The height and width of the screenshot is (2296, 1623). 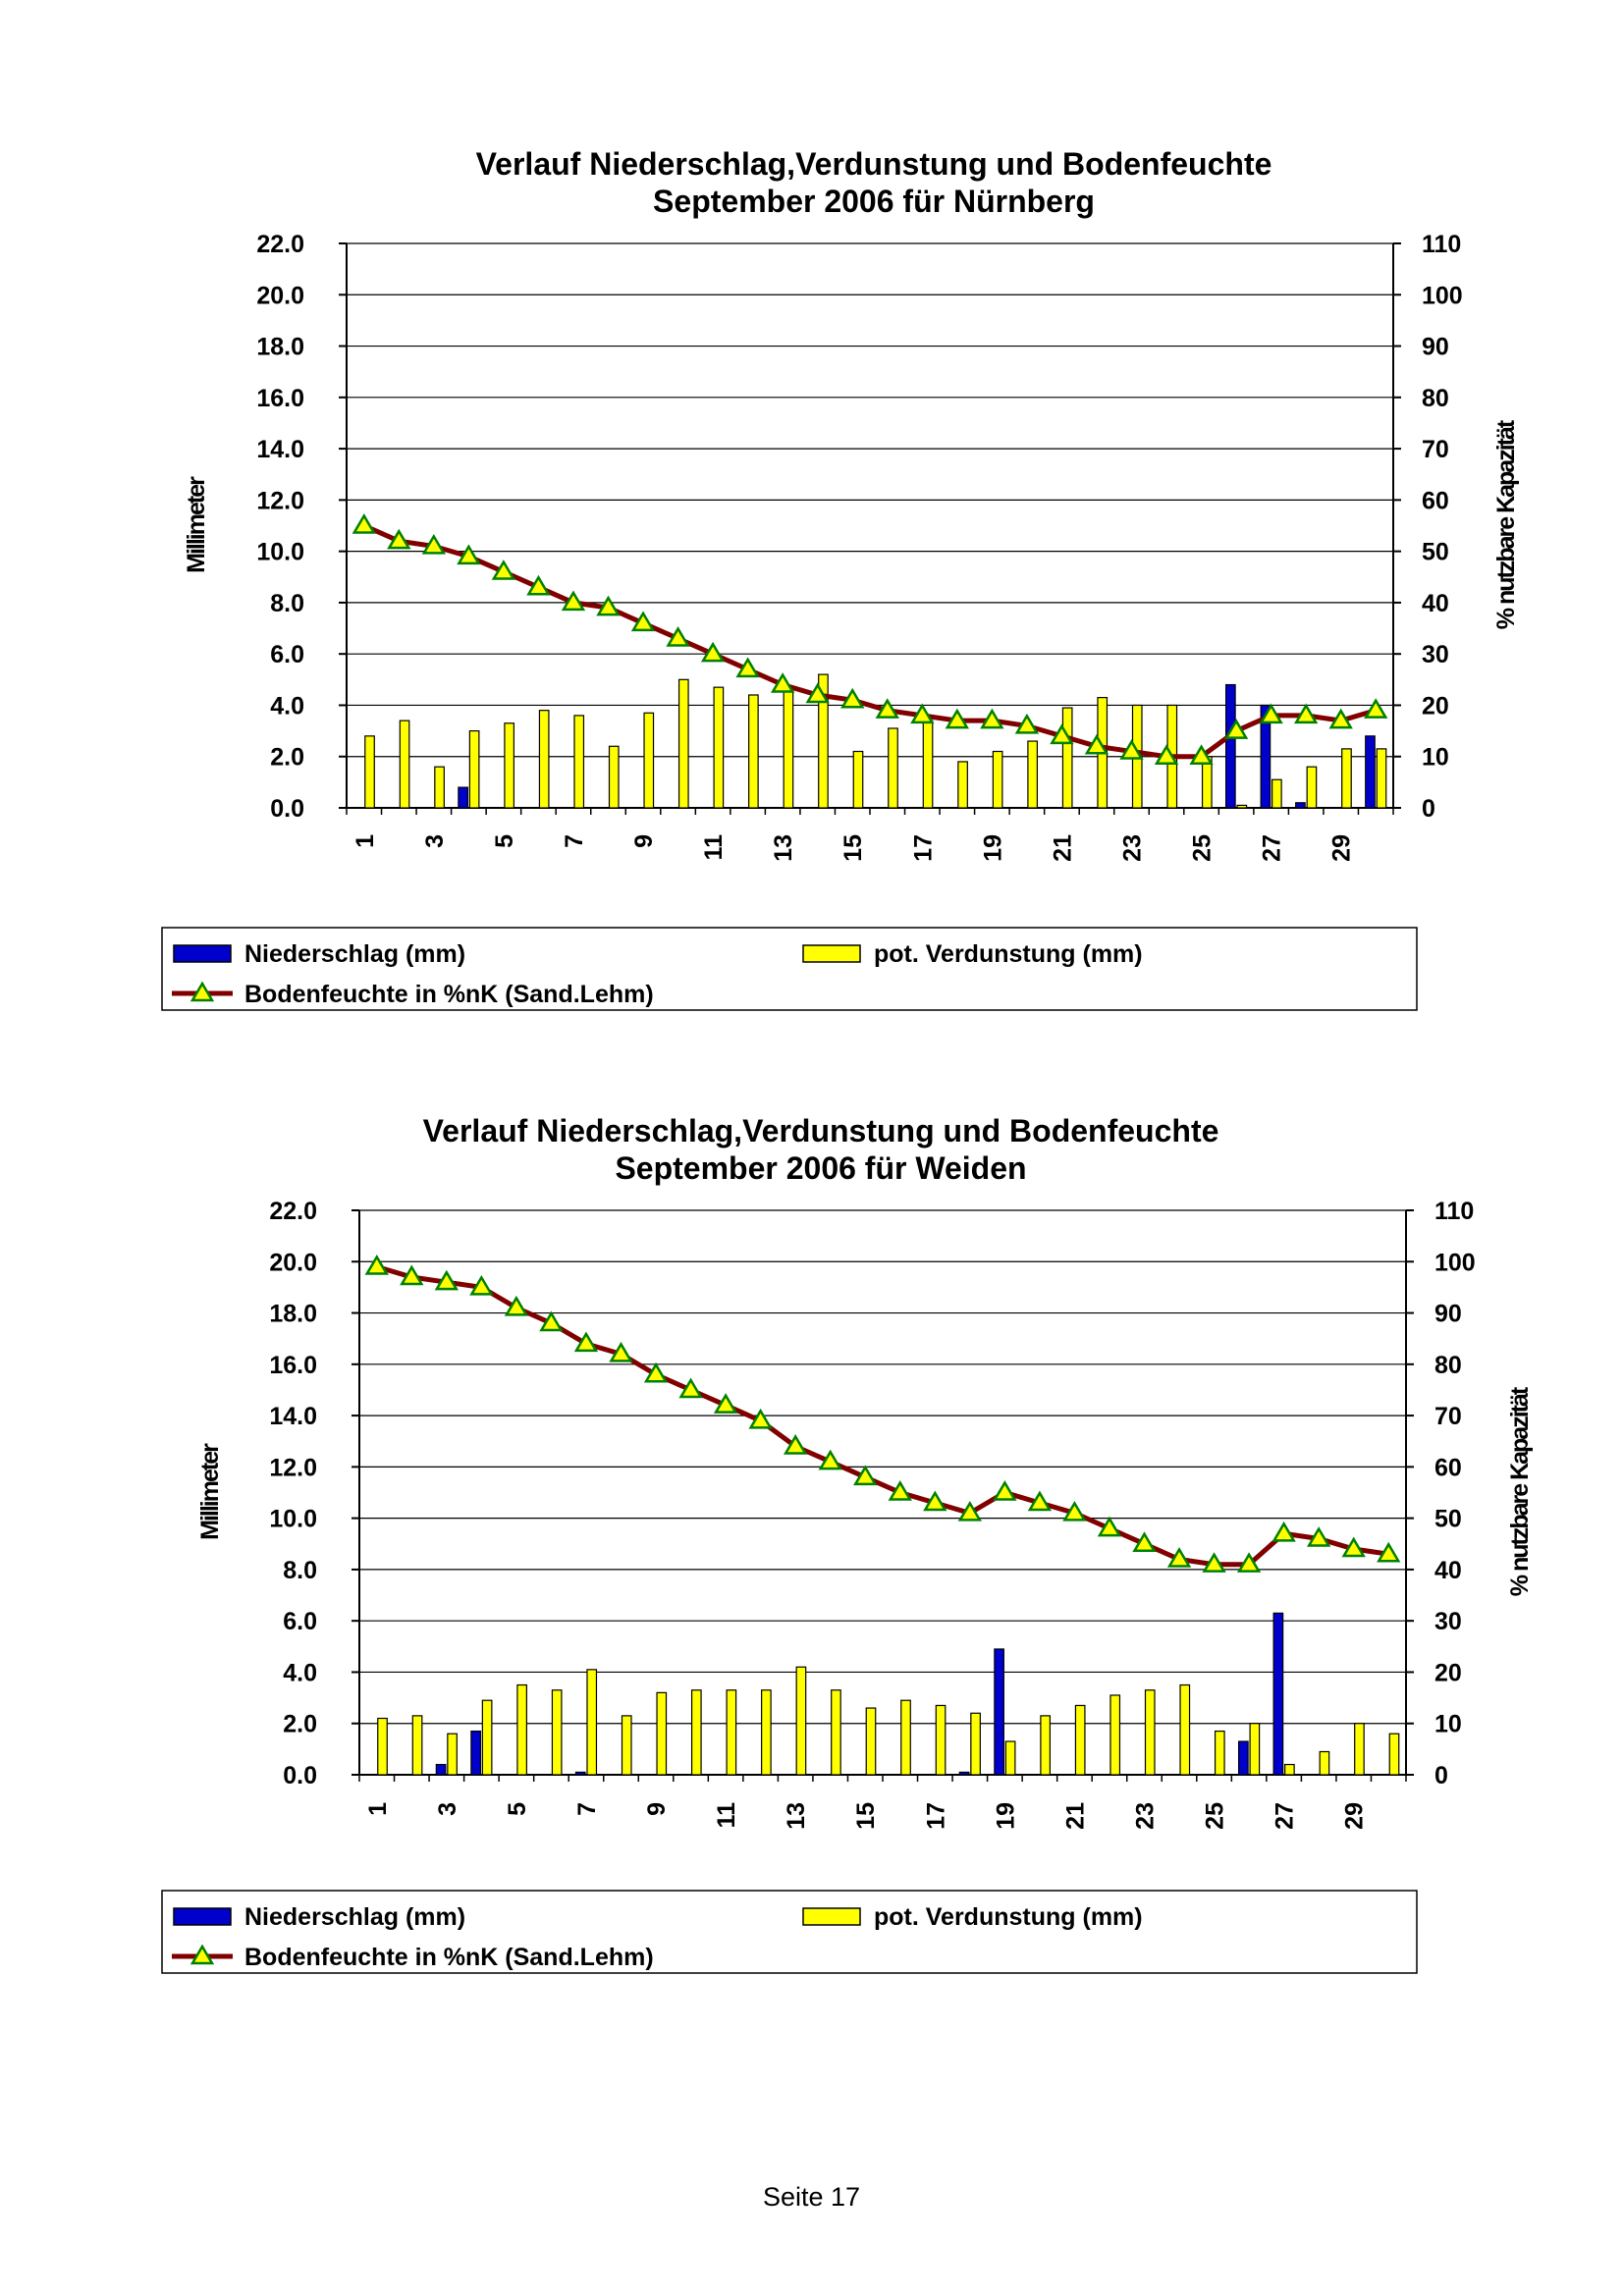 I want to click on legend-precip-label: Niederschlag (mm), so click(x=354, y=1917).